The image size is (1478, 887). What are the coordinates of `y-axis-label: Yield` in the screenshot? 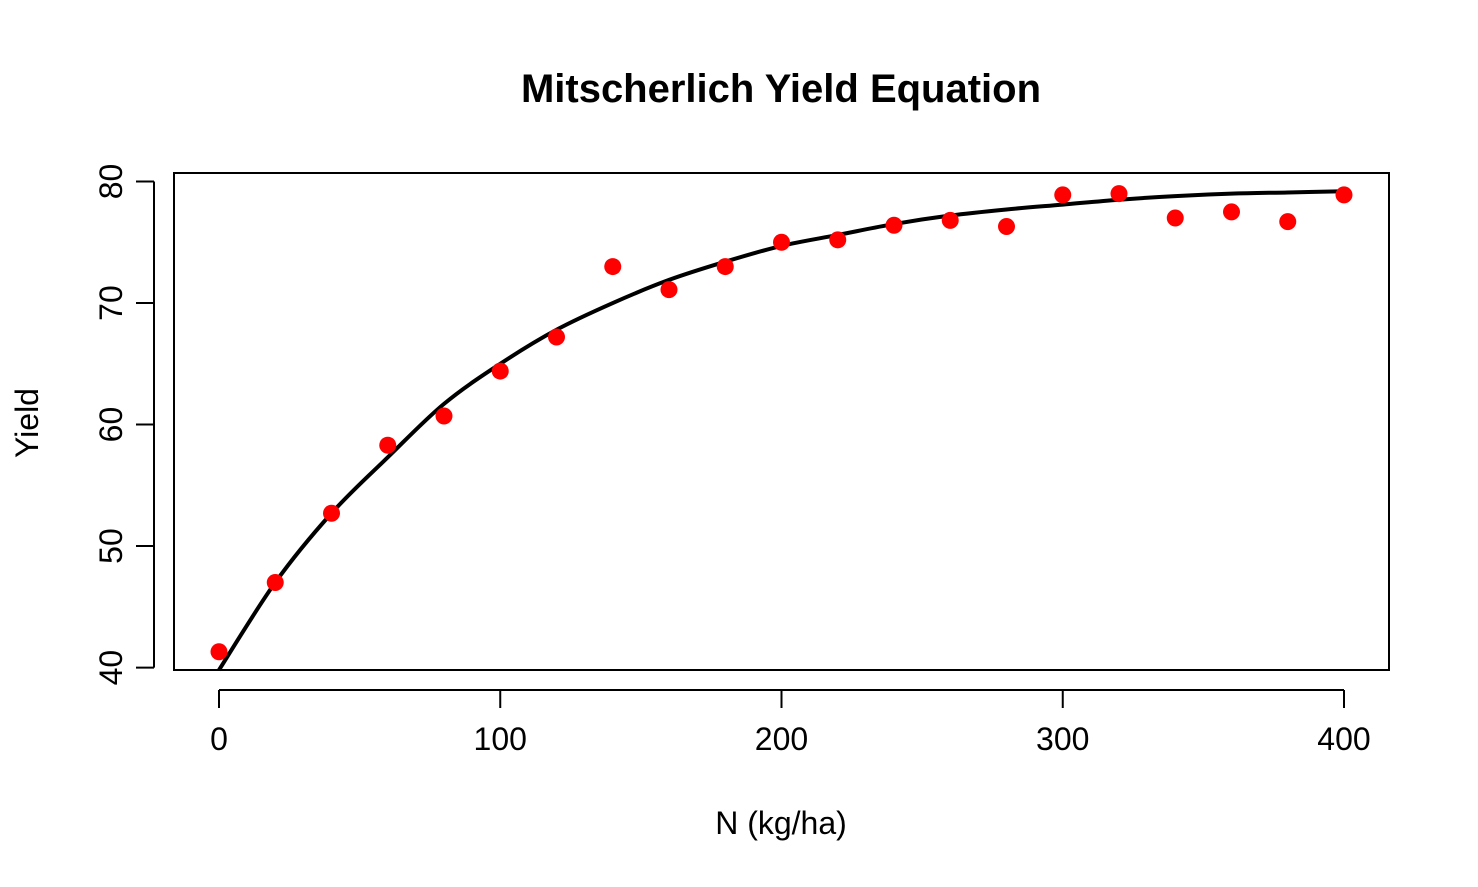 It's located at (27, 423).